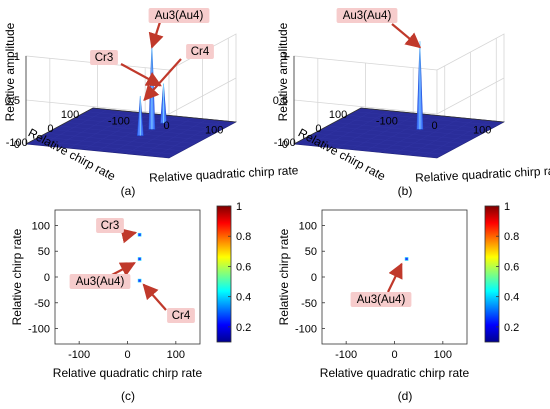  What do you see at coordinates (306, 330) in the screenshot?
I see `panel-3-ytick: -100` at bounding box center [306, 330].